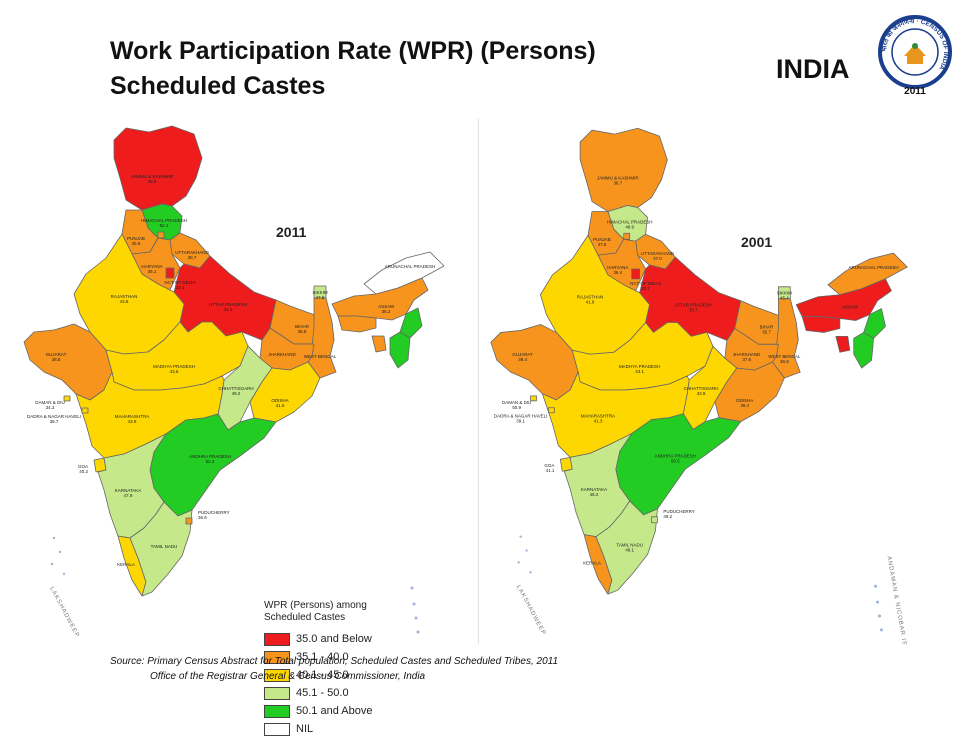  Describe the element at coordinates (744, 403) in the screenshot. I see `label-od: ODISHA 39.3` at that location.